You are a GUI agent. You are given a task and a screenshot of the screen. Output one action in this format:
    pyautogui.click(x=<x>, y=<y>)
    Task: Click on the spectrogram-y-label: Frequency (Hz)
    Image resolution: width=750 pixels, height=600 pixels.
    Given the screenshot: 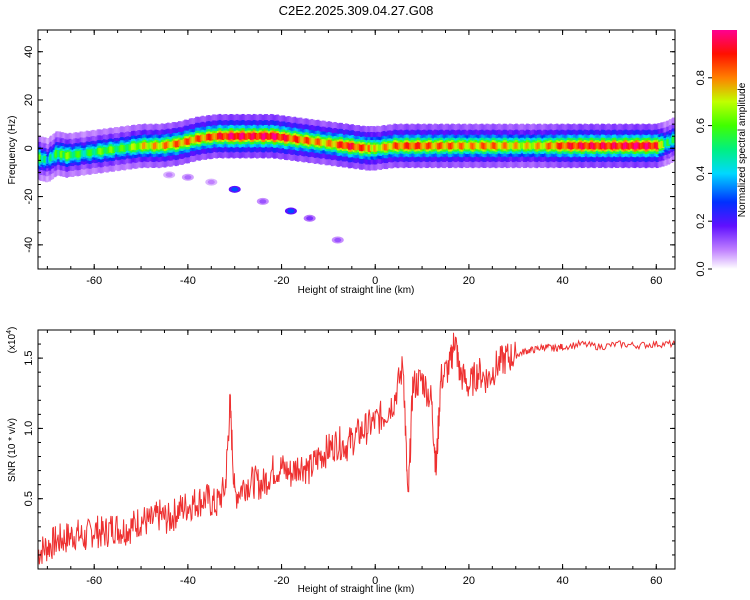 What is the action you would take?
    pyautogui.click(x=12, y=150)
    